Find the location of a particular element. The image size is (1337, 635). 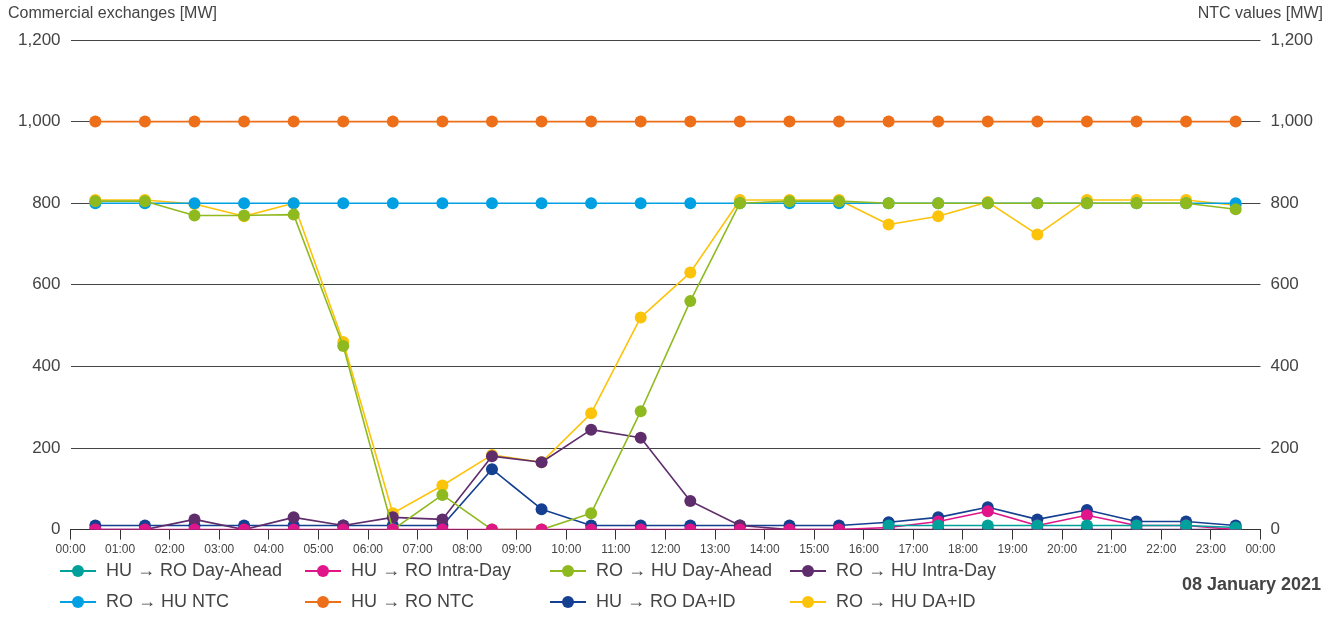

x-tick-label: 08:00 is located at coordinates (467, 549).